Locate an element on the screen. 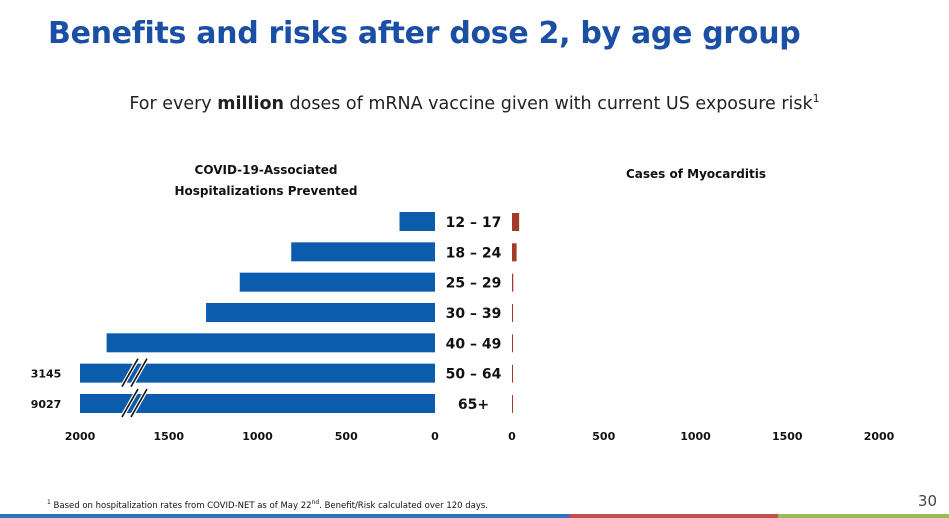 This screenshot has width=949, height=518. age-group-label: 12 – 17 is located at coordinates (474, 223).